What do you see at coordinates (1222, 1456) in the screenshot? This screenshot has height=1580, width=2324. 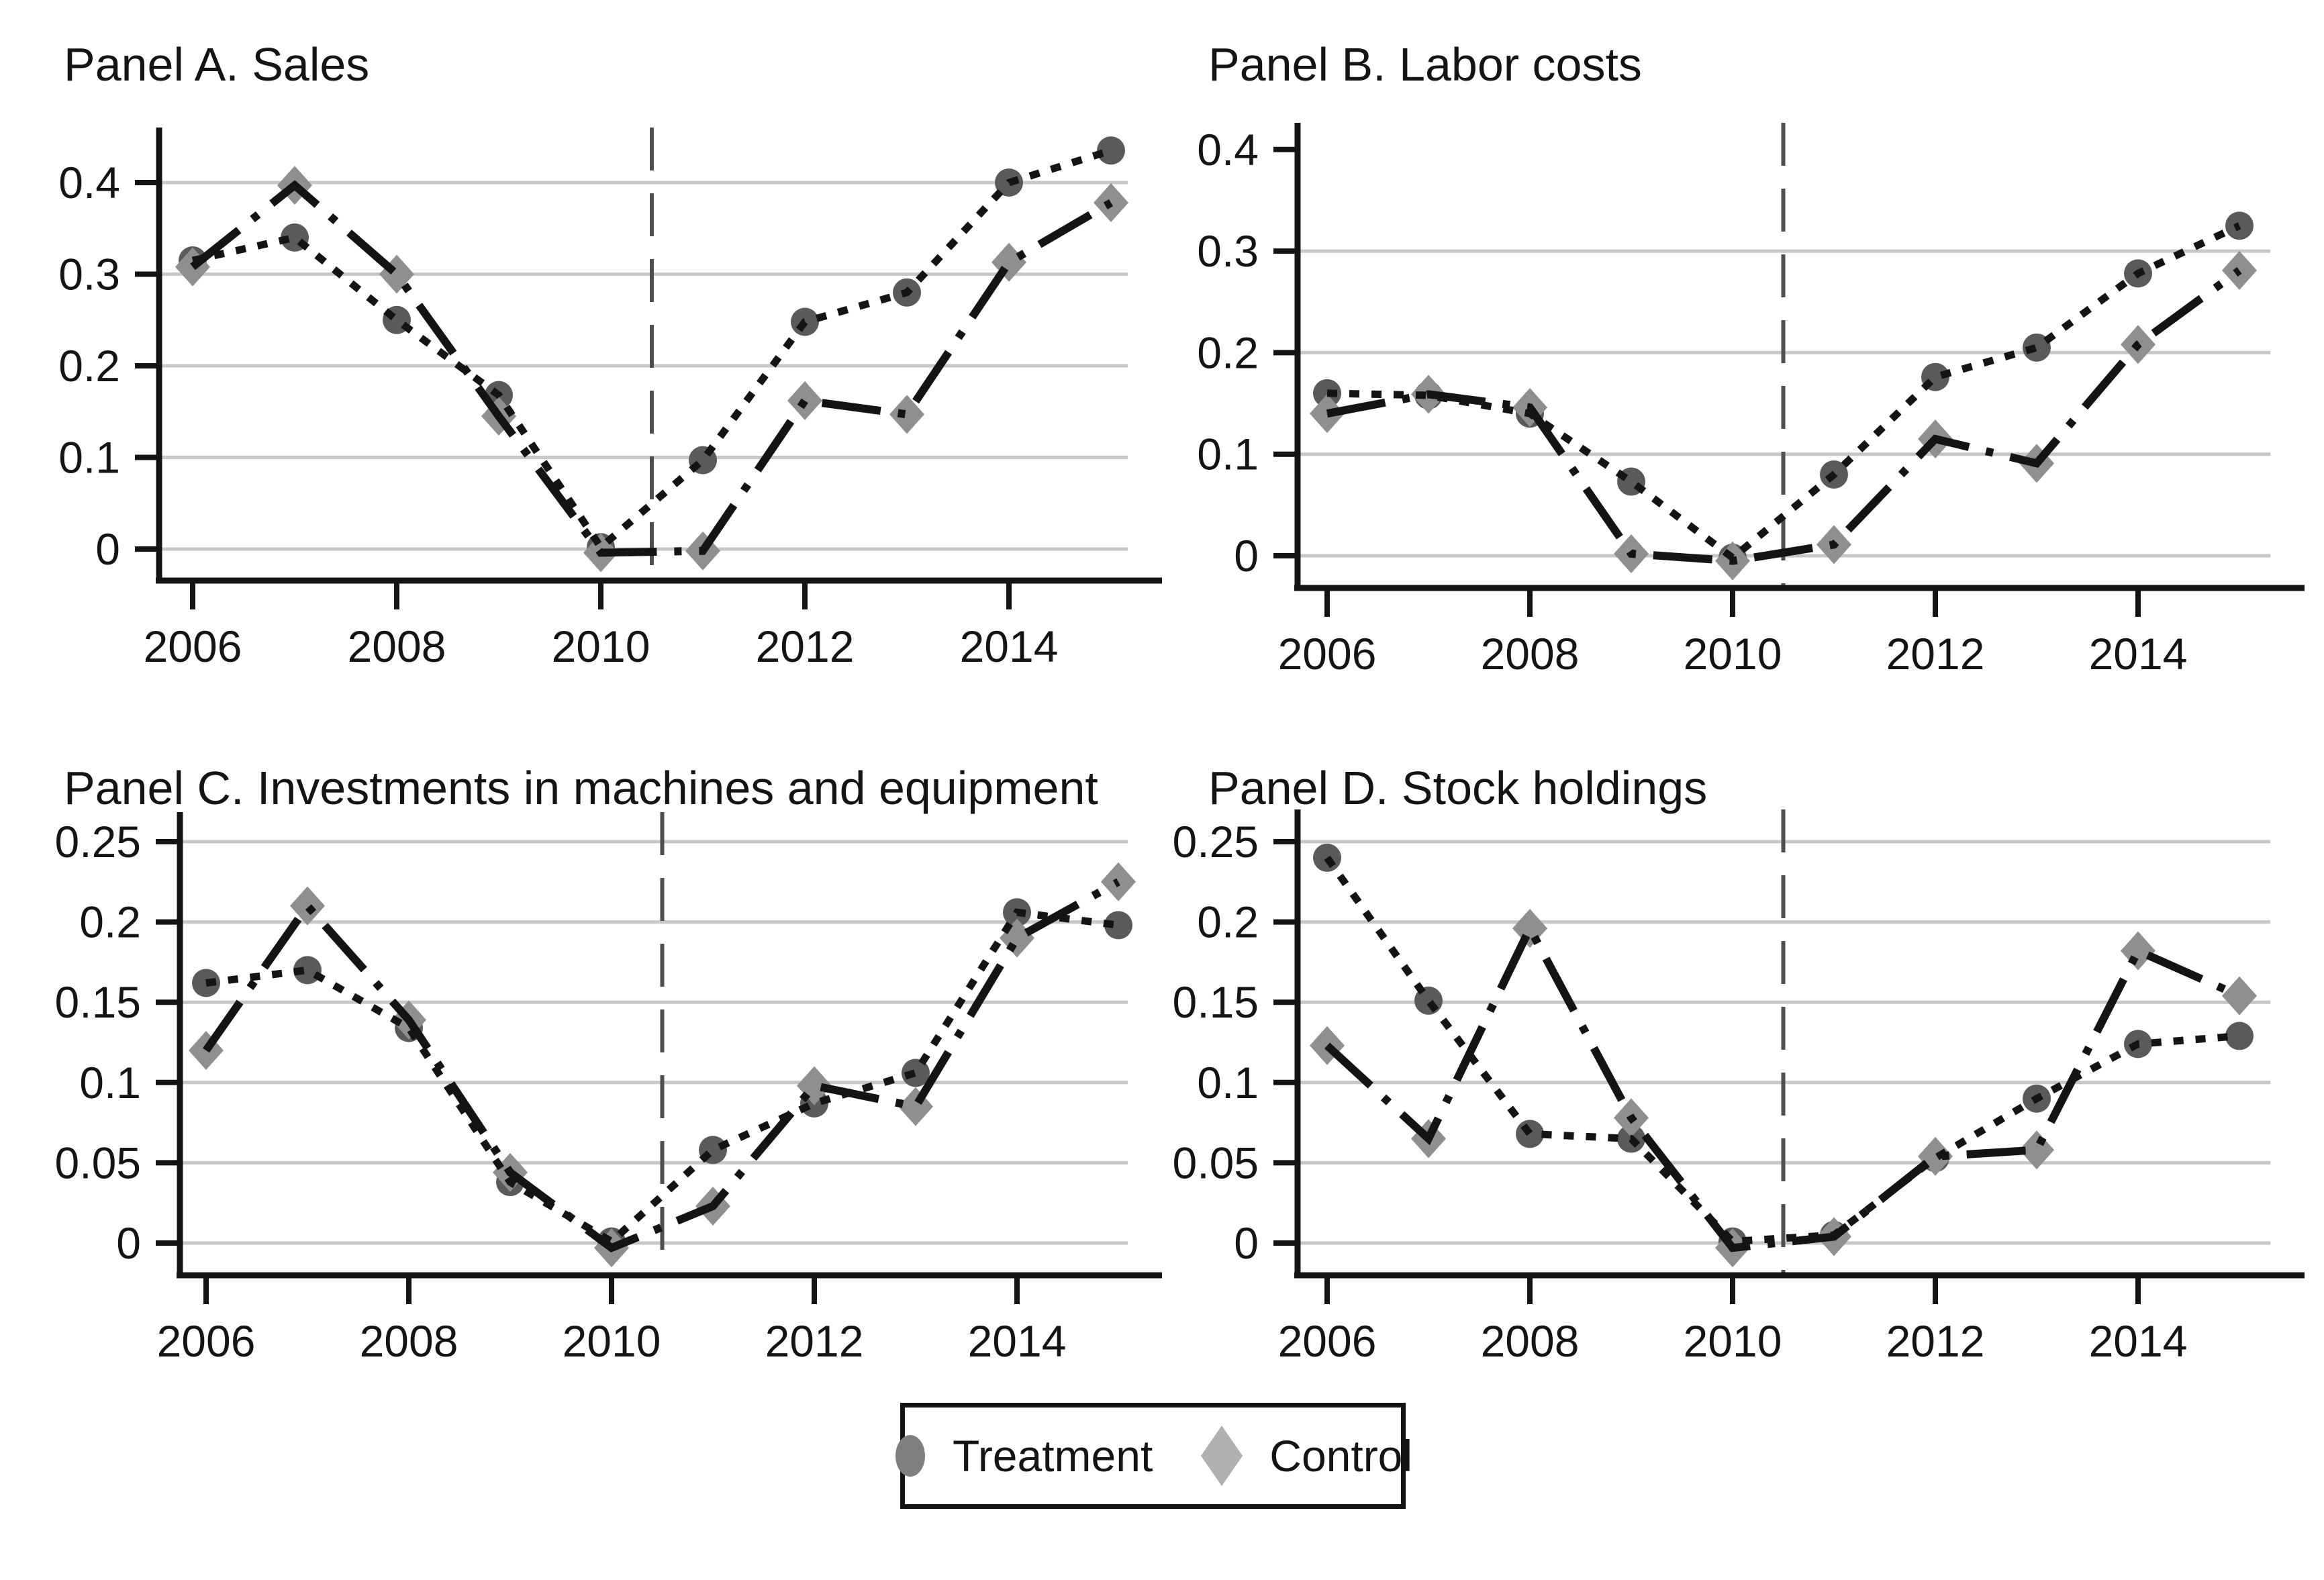 I see `control-diamond-icon` at bounding box center [1222, 1456].